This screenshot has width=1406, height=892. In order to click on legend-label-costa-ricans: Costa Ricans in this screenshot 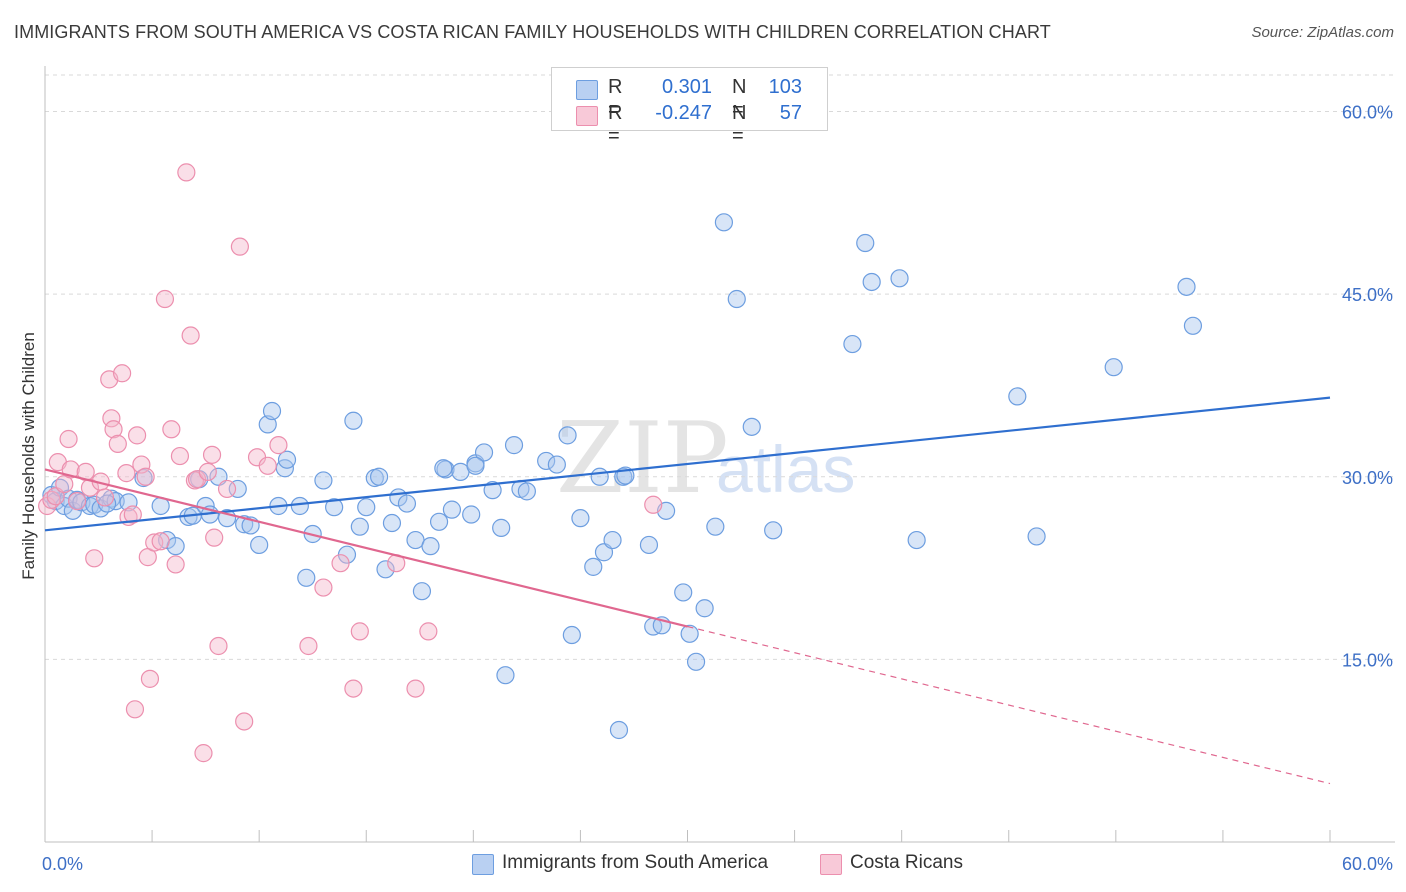, I will do `click(906, 862)`.